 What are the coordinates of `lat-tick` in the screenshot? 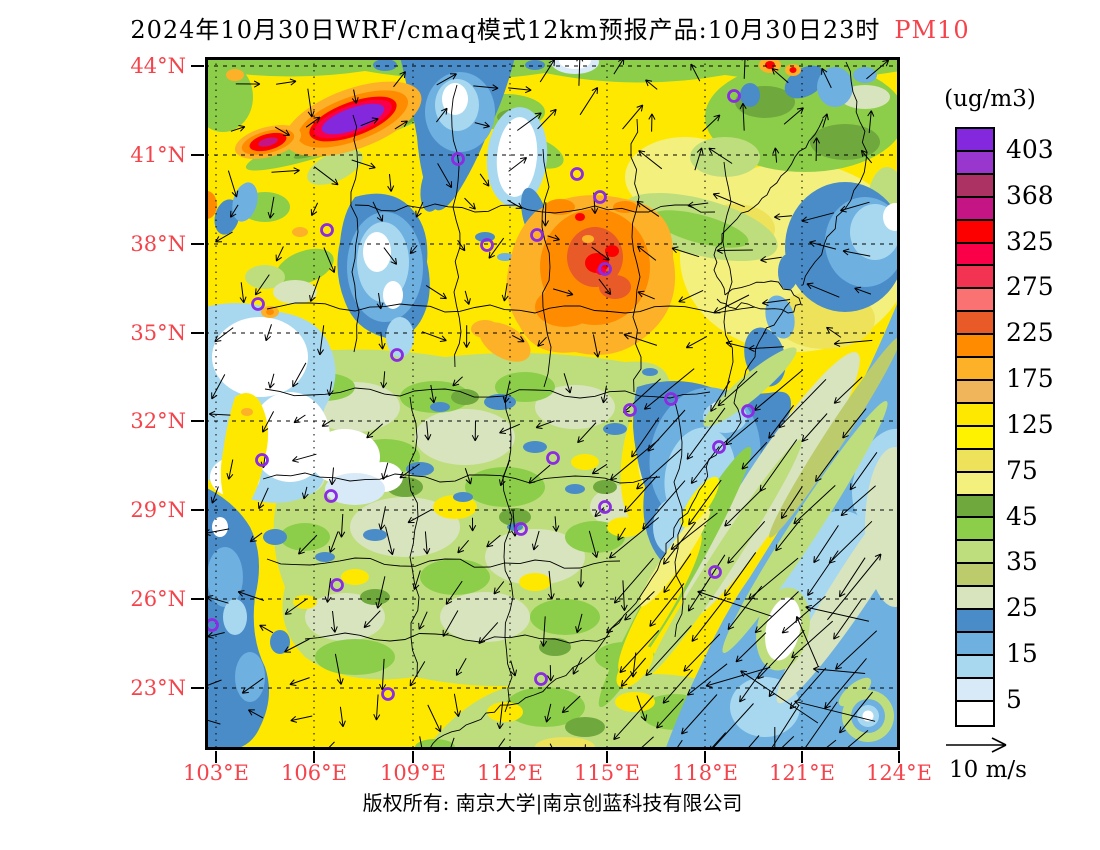 It's located at (197, 688).